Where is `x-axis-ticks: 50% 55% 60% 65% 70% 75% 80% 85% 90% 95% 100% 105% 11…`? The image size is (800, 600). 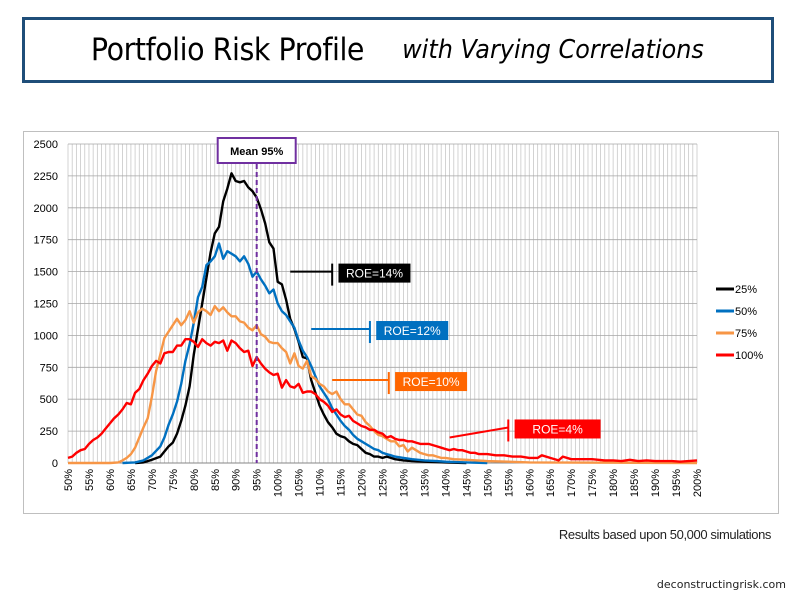
x-axis-ticks: 50% 55% 60% 65% 70% 75% 80% 85% 90% 95% 100% 105% 11… is located at coordinates (383, 483).